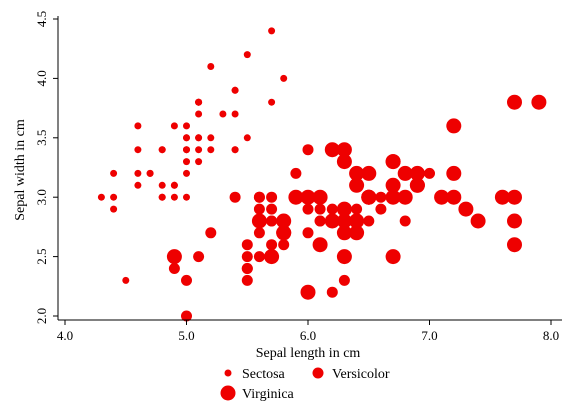  Describe the element at coordinates (41, 19) in the screenshot. I see `y-tick-label: 4.5` at that location.